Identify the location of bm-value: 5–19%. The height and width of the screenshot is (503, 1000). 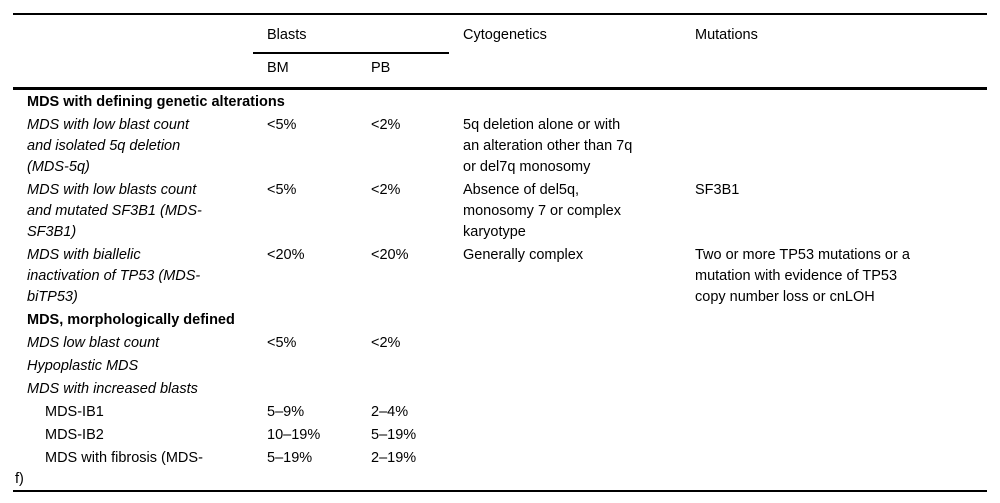
(290, 458).